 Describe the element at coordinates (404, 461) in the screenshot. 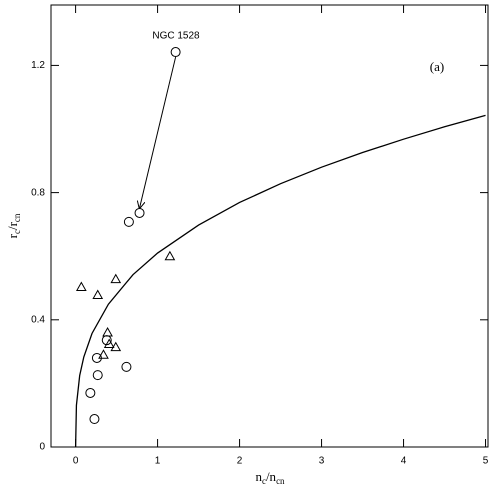

I see `x-tick-label: 4` at that location.